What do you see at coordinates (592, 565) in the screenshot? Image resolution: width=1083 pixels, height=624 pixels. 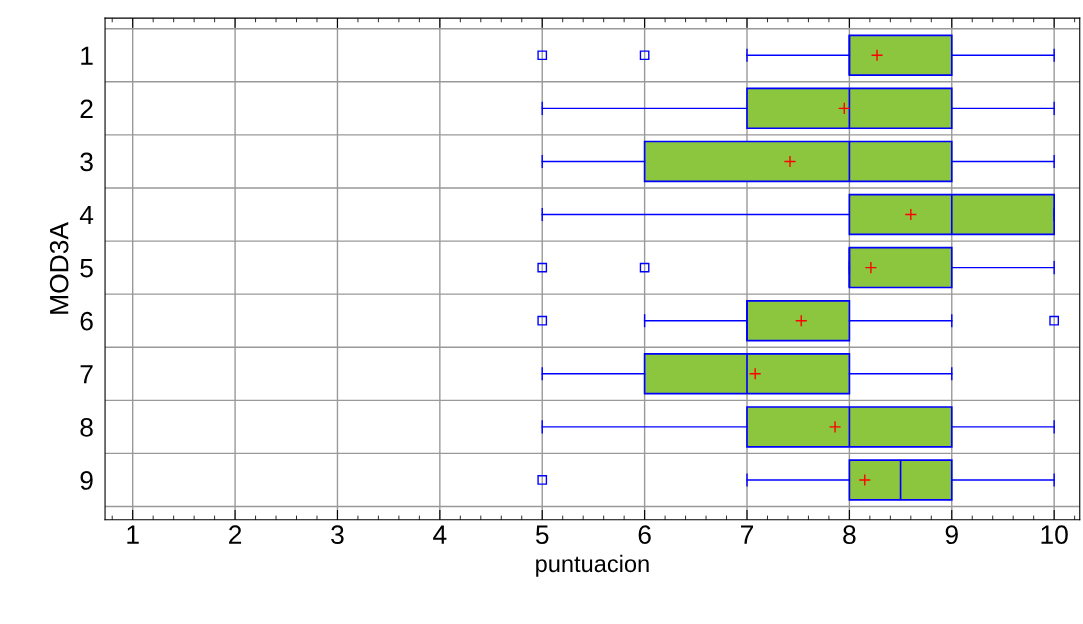 I see `x-axis-title: puntuacion` at bounding box center [592, 565].